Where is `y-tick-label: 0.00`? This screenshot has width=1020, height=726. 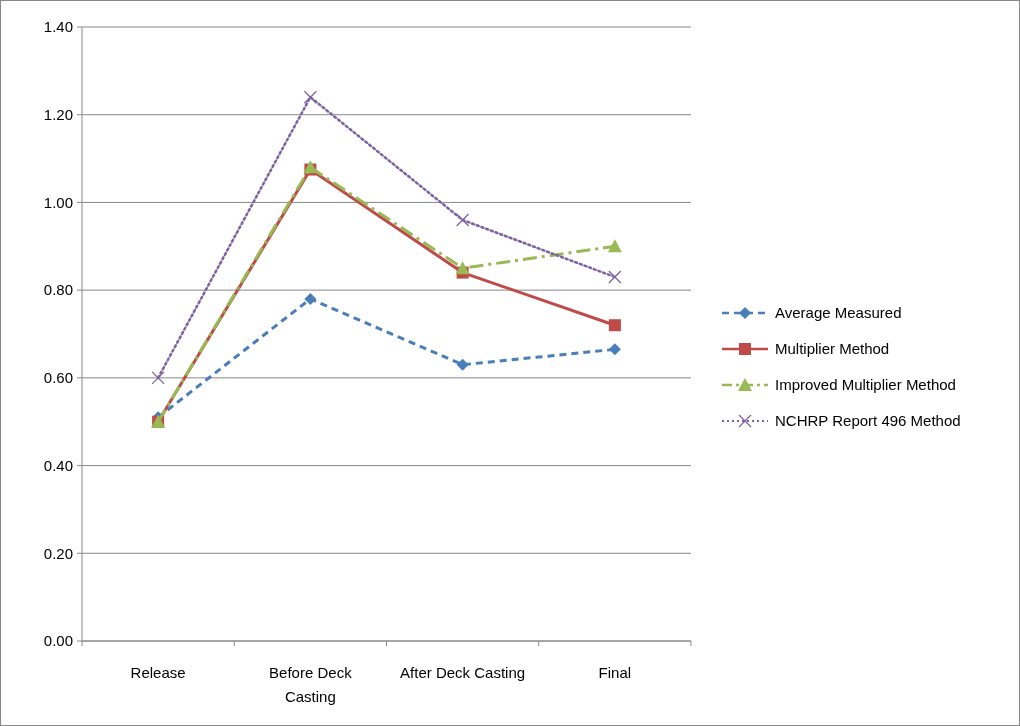
y-tick-label: 0.00 is located at coordinates (58, 641).